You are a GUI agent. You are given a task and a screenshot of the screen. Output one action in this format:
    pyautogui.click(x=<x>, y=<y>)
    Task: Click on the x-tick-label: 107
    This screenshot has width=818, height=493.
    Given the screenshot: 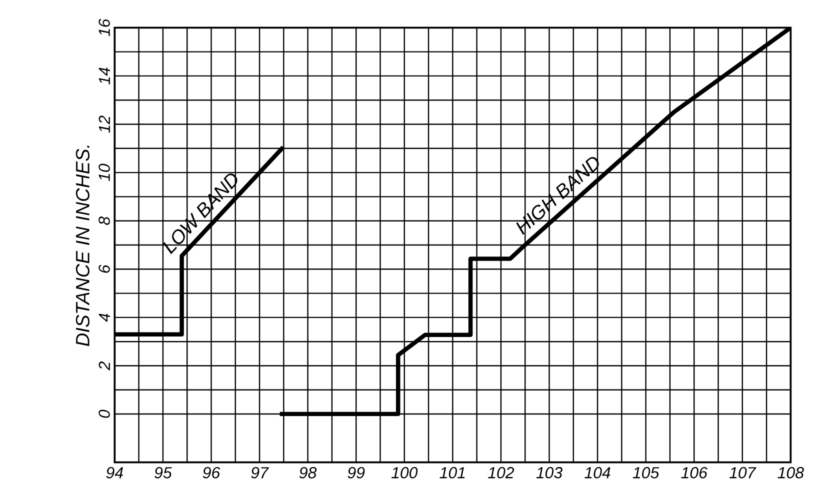 What is the action you would take?
    pyautogui.click(x=742, y=472)
    